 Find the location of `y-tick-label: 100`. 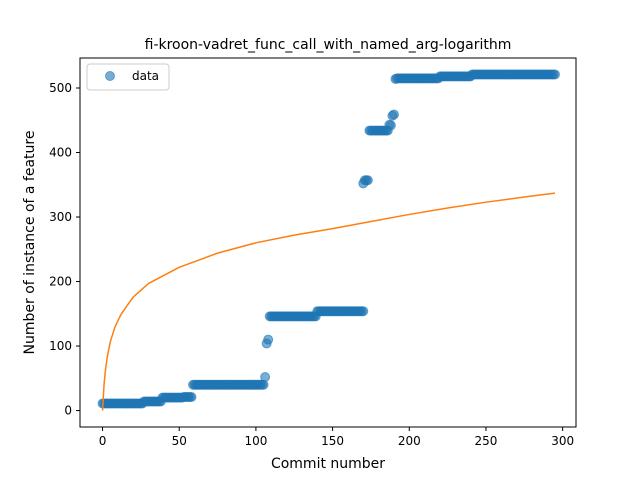

y-tick-label: 100 is located at coordinates (60, 346).